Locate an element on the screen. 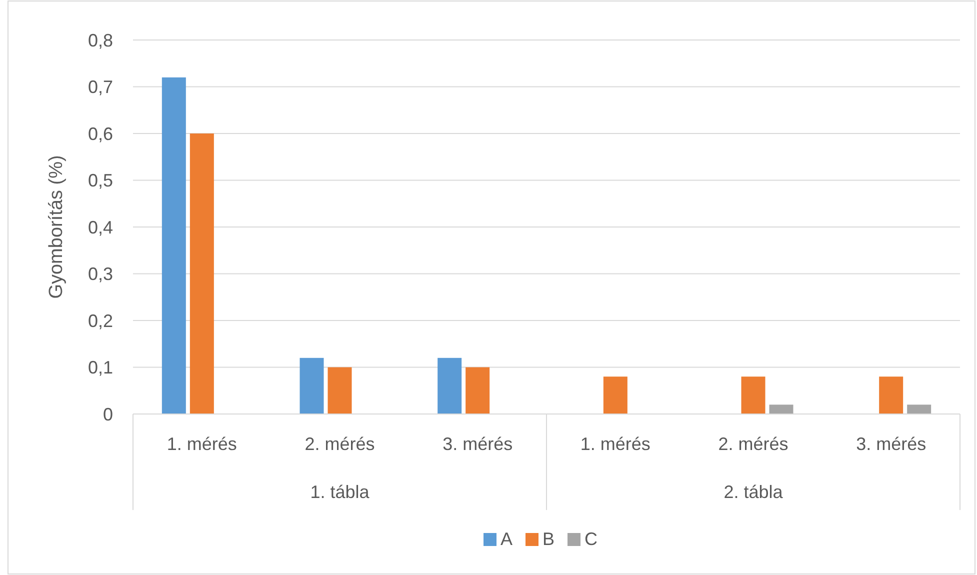  y-tick-label: 0,6 is located at coordinates (100, 134).